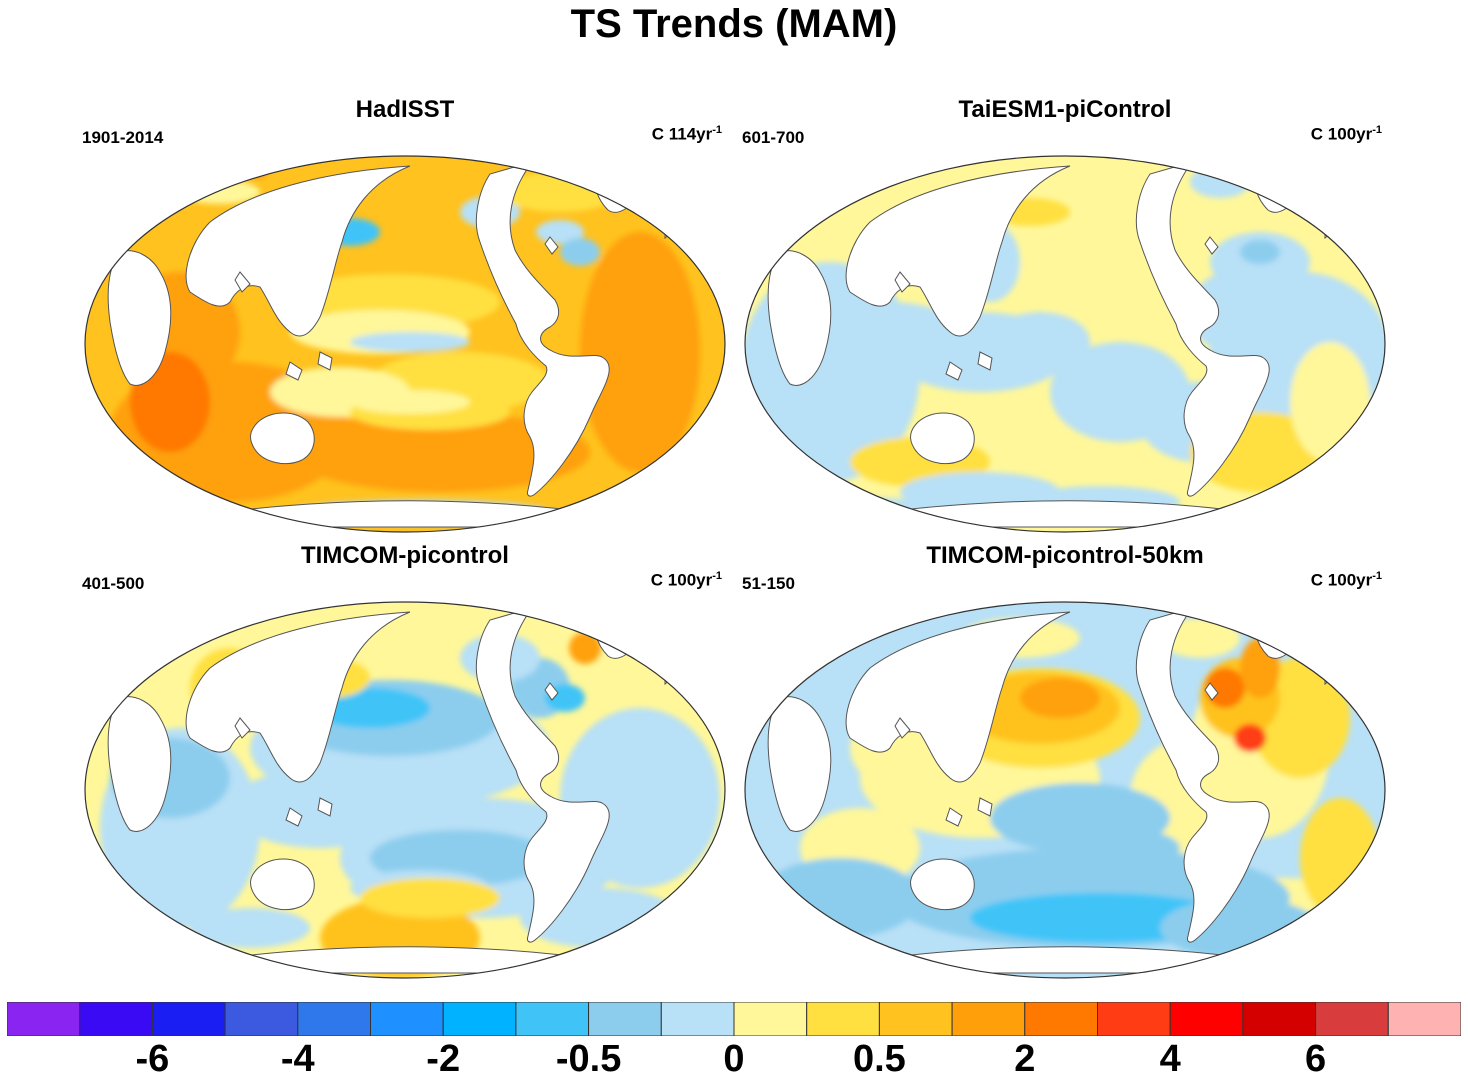 The image size is (1468, 1084). Describe the element at coordinates (1065, 555) in the screenshot. I see `panel-title: TIMCOM-picontrol-50km` at that location.